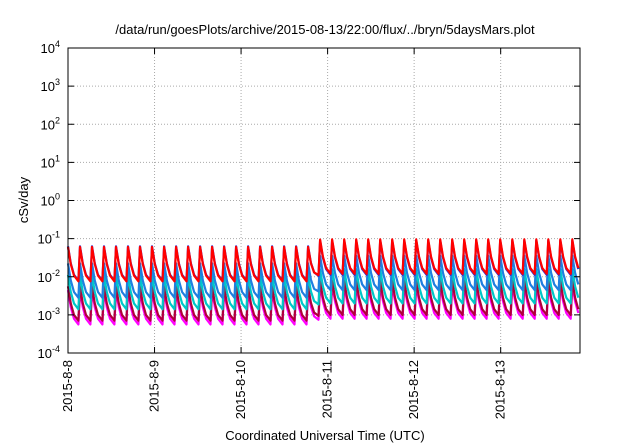 This screenshot has width=640, height=448. What do you see at coordinates (327, 389) in the screenshot?
I see `x-tick-label: 2015-8-11` at bounding box center [327, 389].